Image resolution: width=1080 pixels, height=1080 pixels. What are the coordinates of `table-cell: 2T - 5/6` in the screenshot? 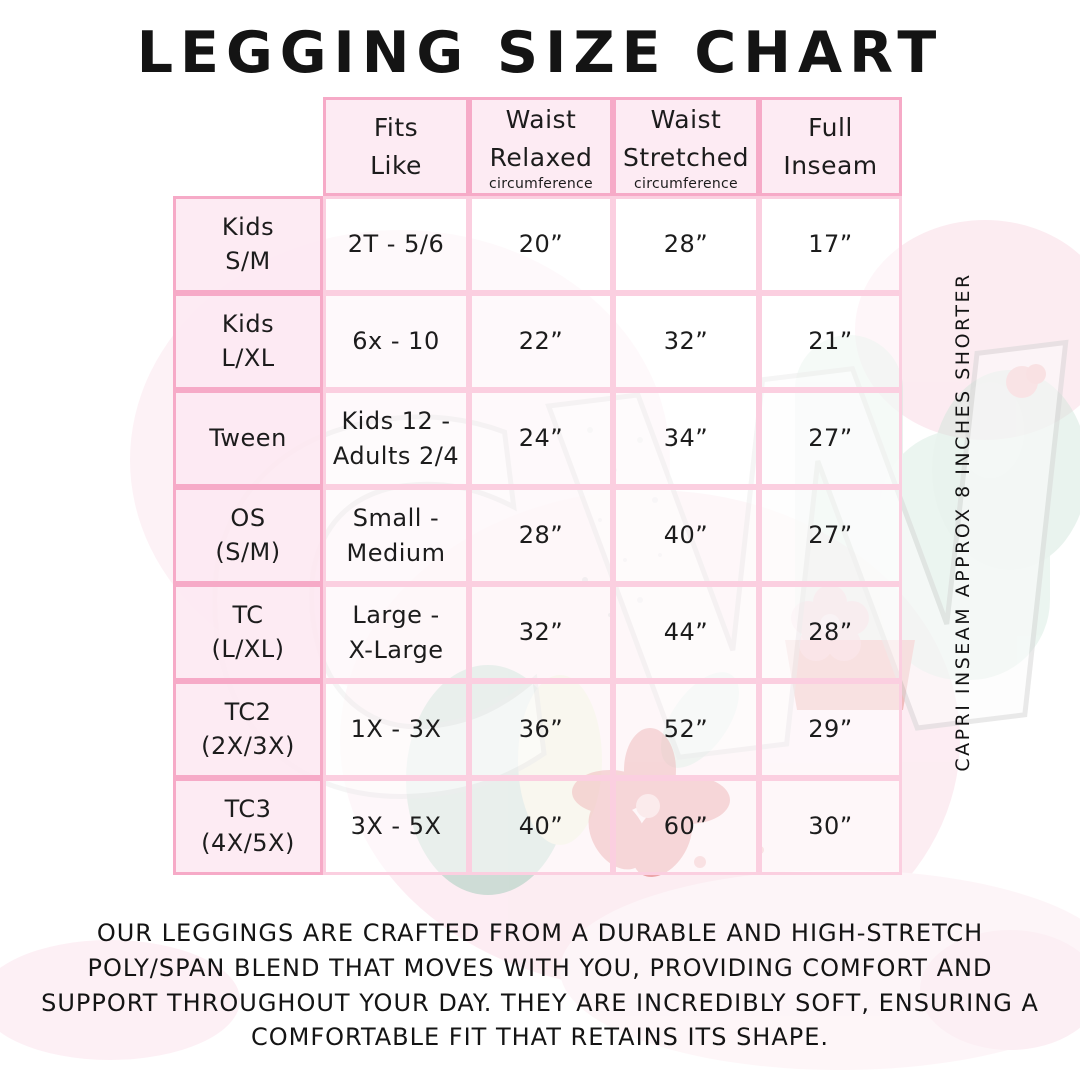 It's located at (396, 244).